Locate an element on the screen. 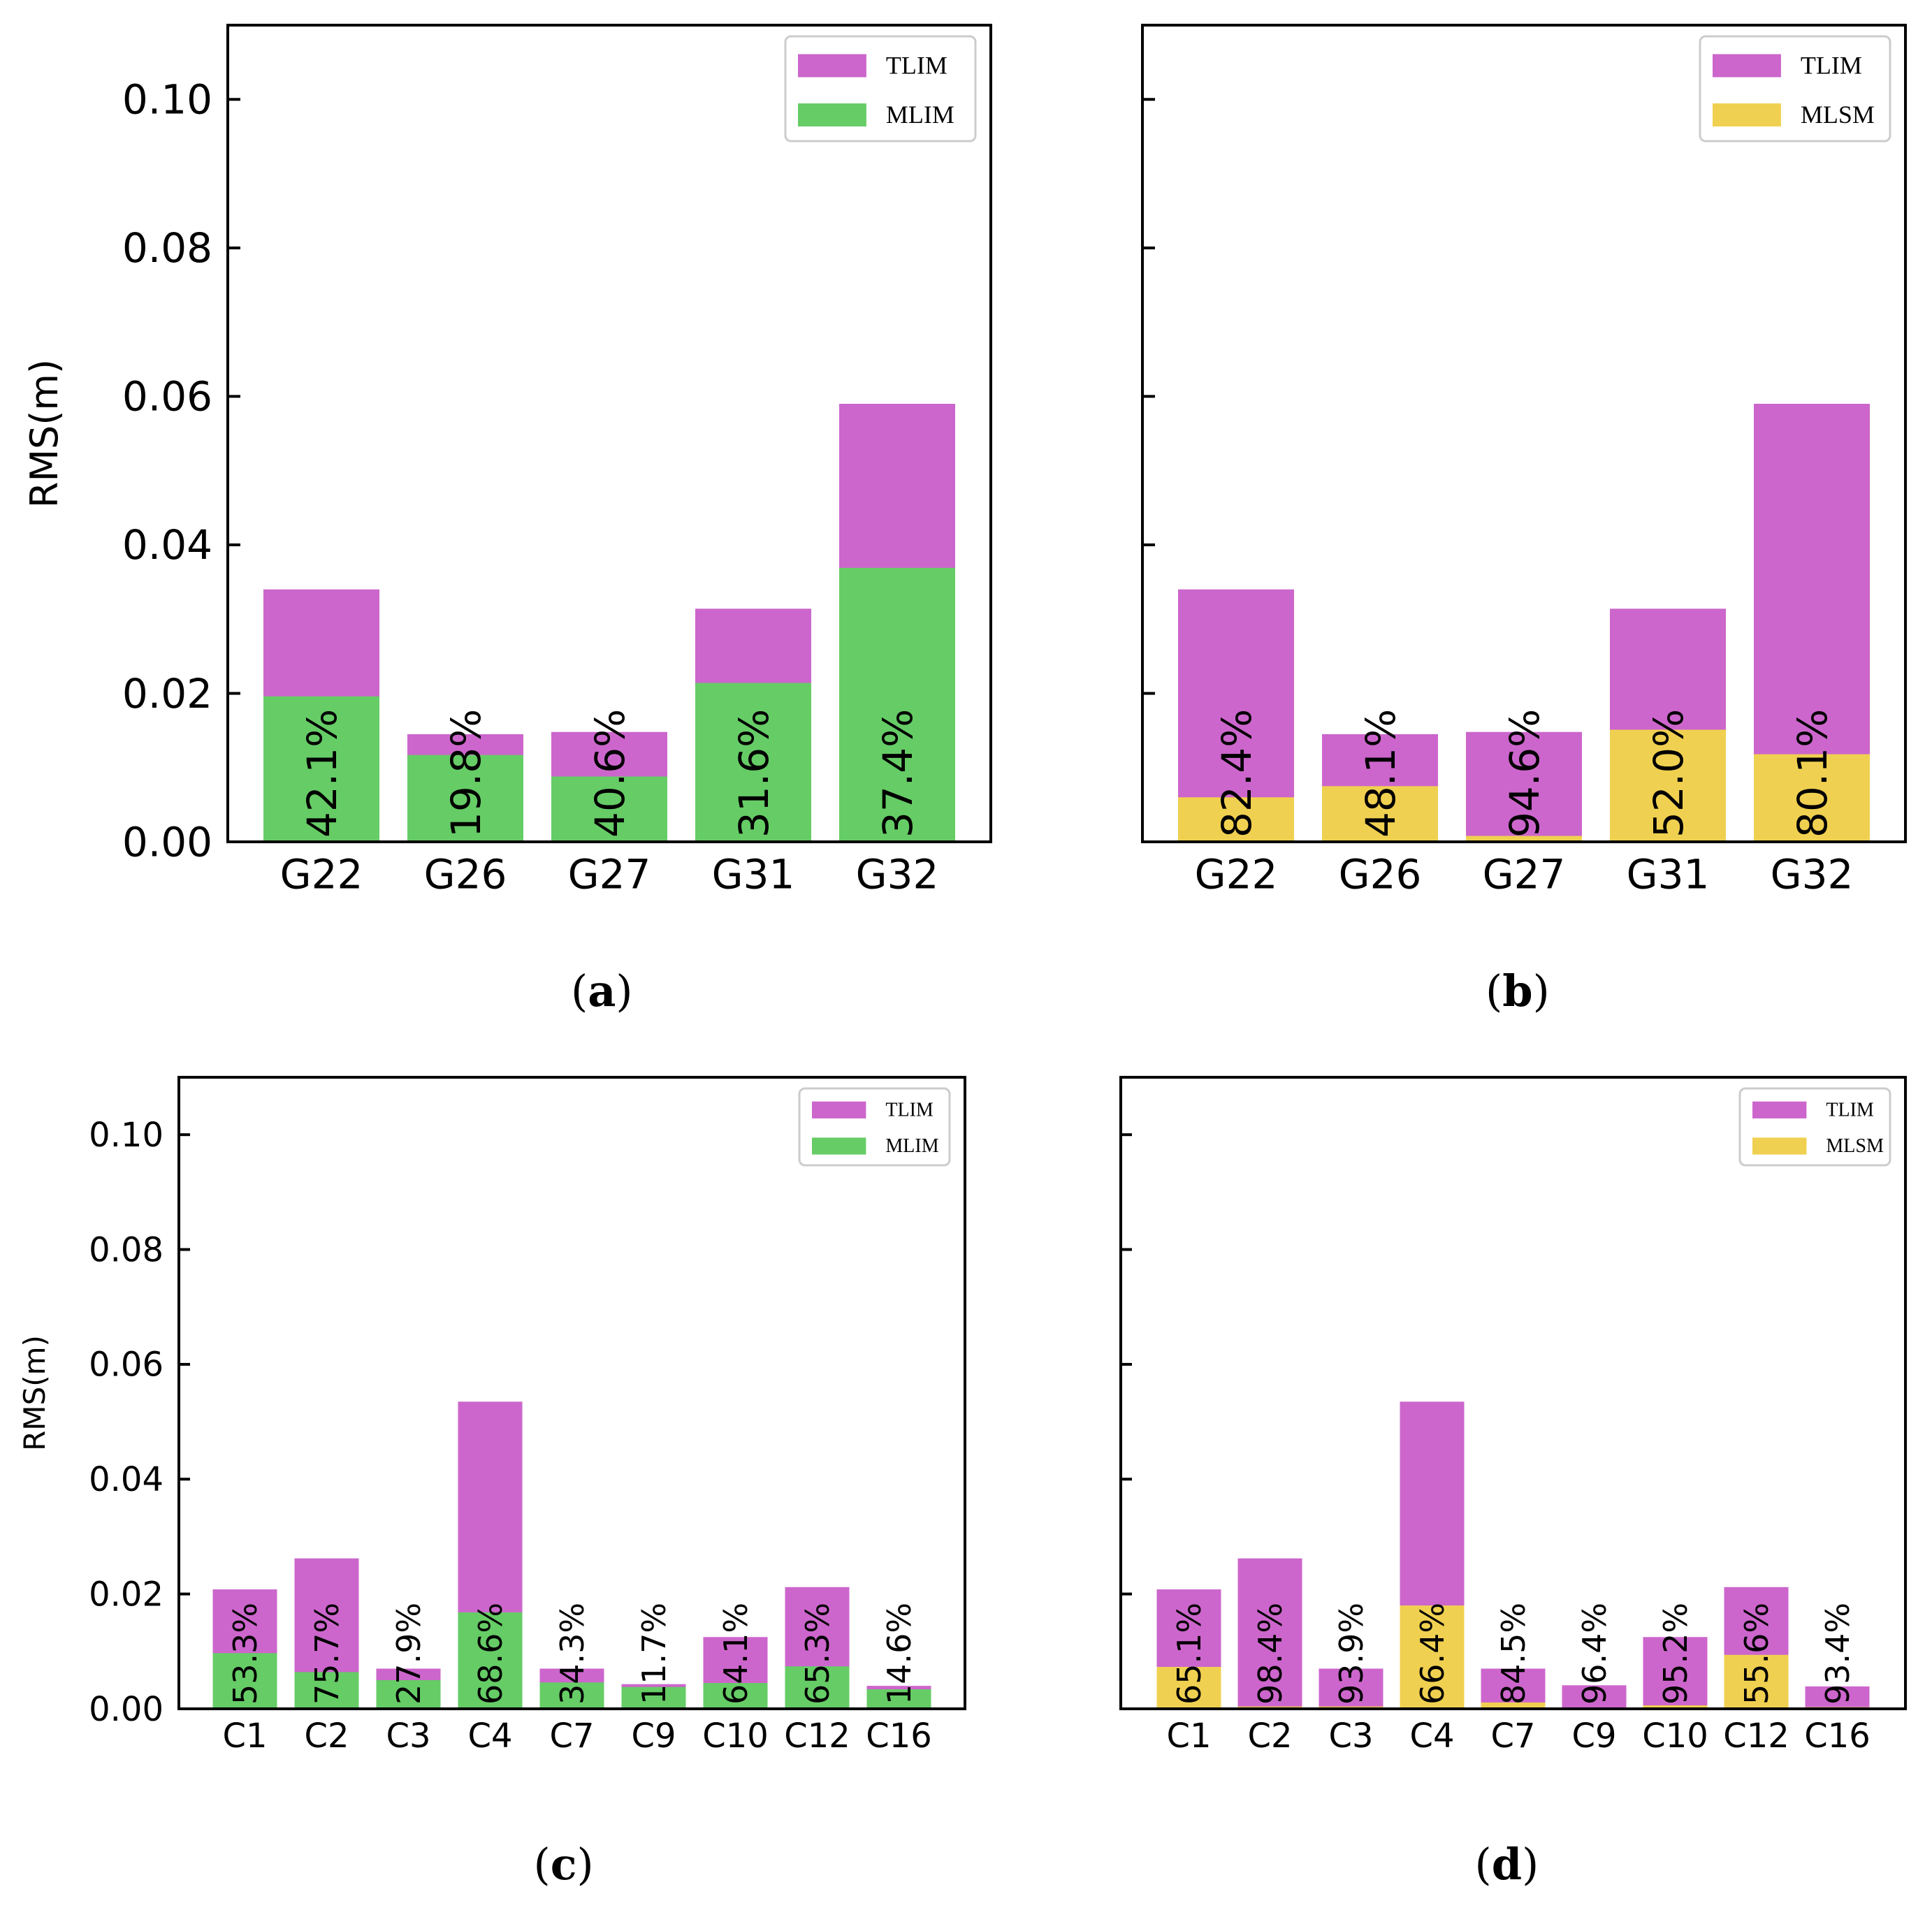 The image size is (1932, 1917). bar-percent-label: 40.6% is located at coordinates (610, 774).